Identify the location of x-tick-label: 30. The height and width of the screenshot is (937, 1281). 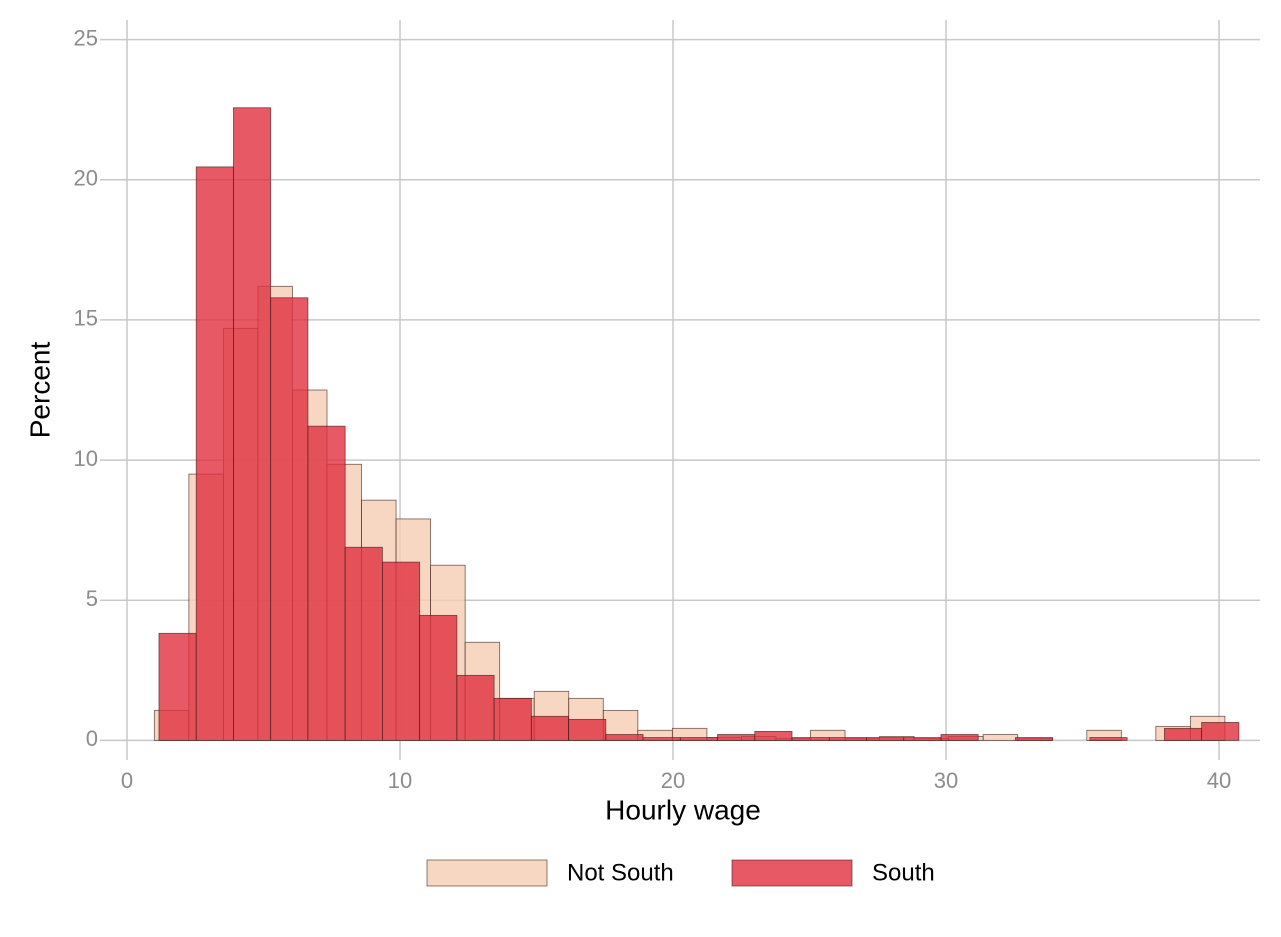
(946, 780).